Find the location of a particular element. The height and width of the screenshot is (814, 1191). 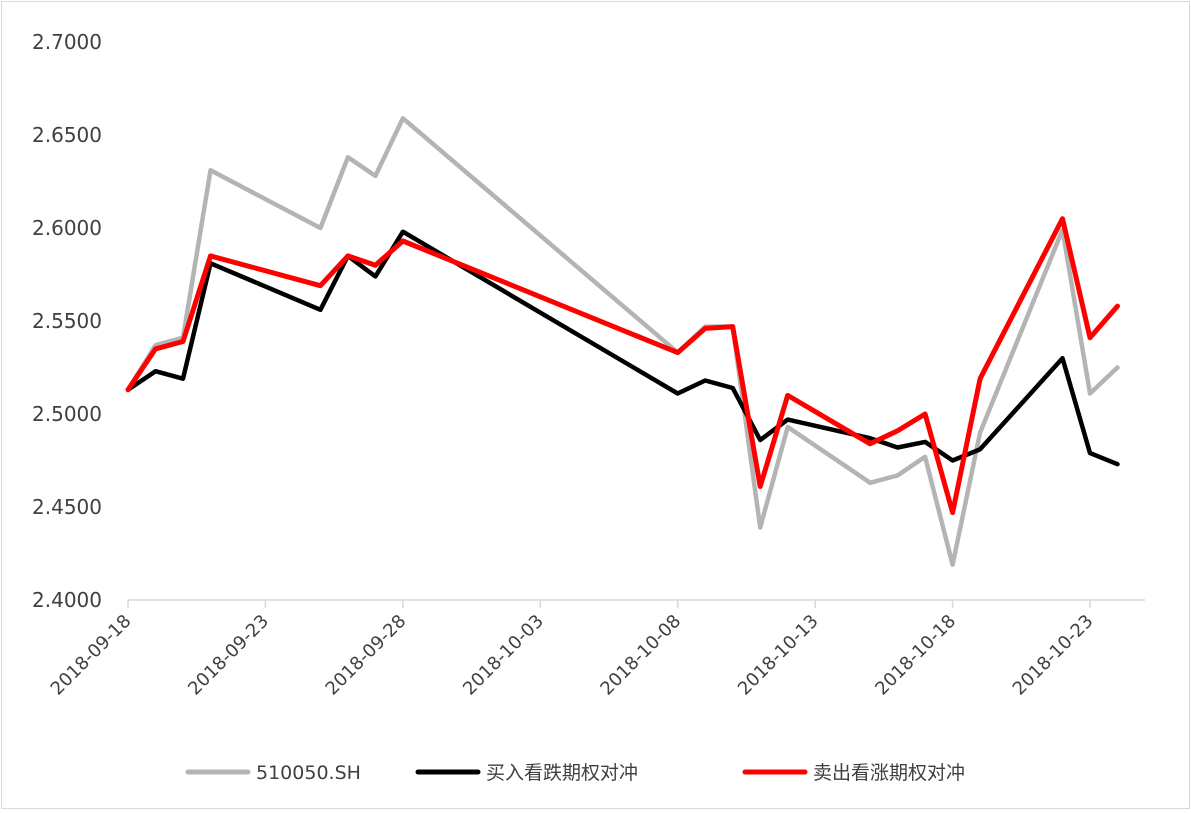

y-tick-label: 2.4500 is located at coordinates (67, 507).